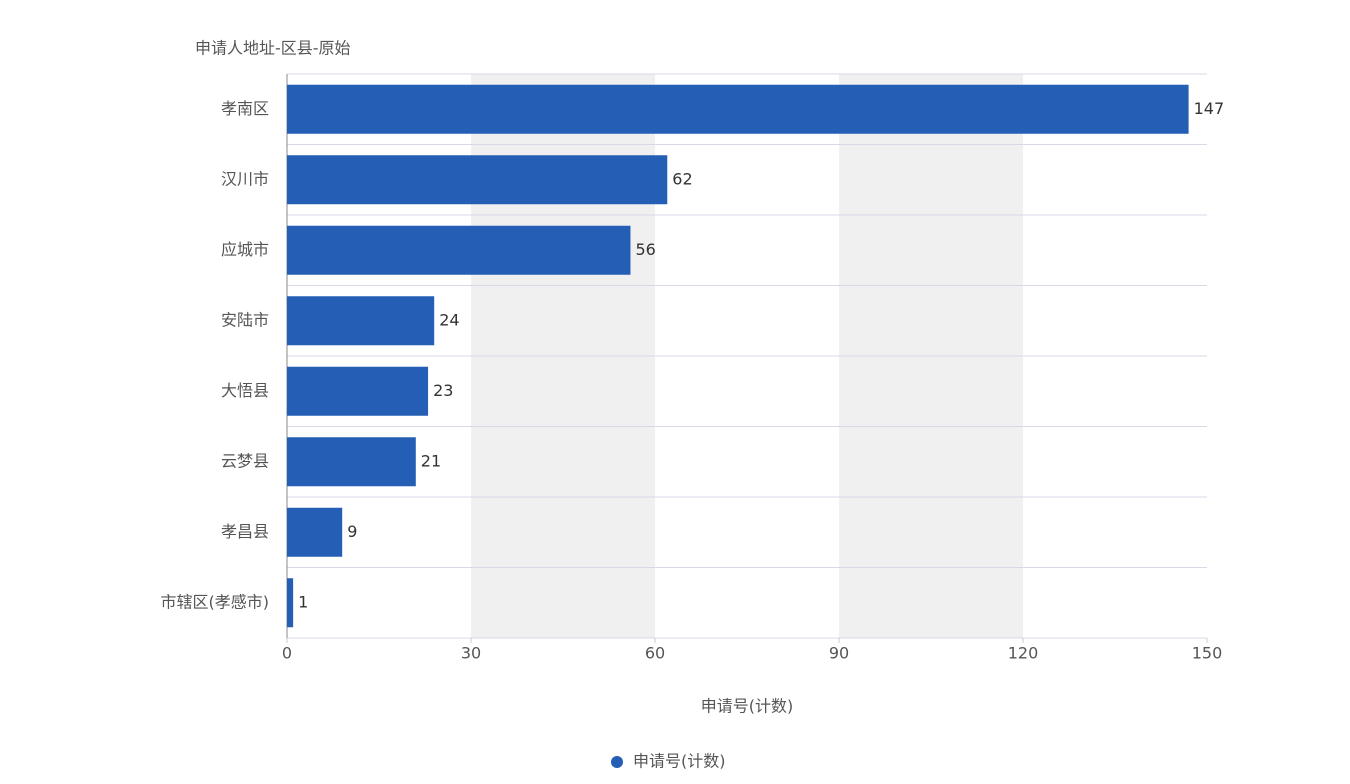  Describe the element at coordinates (287, 653) in the screenshot. I see `x-tick-label: 0` at that location.